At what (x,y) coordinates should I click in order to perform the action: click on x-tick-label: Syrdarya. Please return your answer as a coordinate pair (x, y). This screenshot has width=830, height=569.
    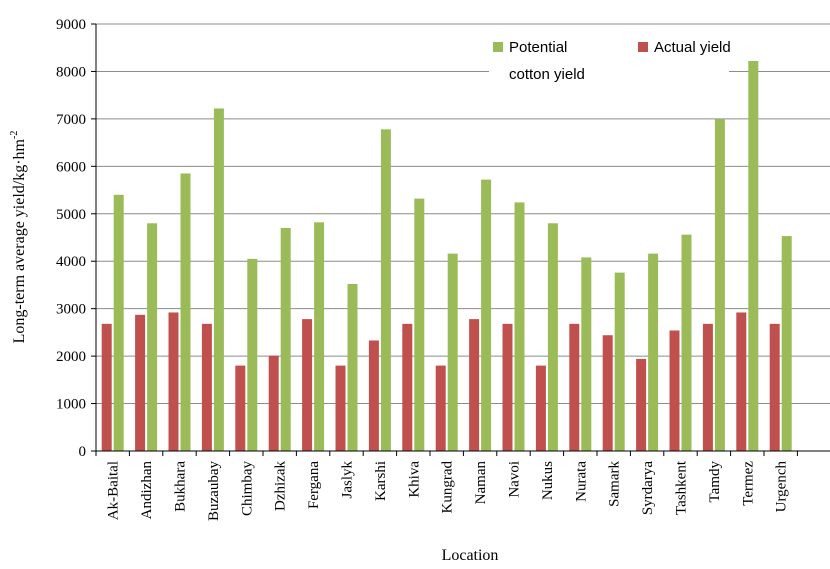
    Looking at the image, I should click on (648, 488).